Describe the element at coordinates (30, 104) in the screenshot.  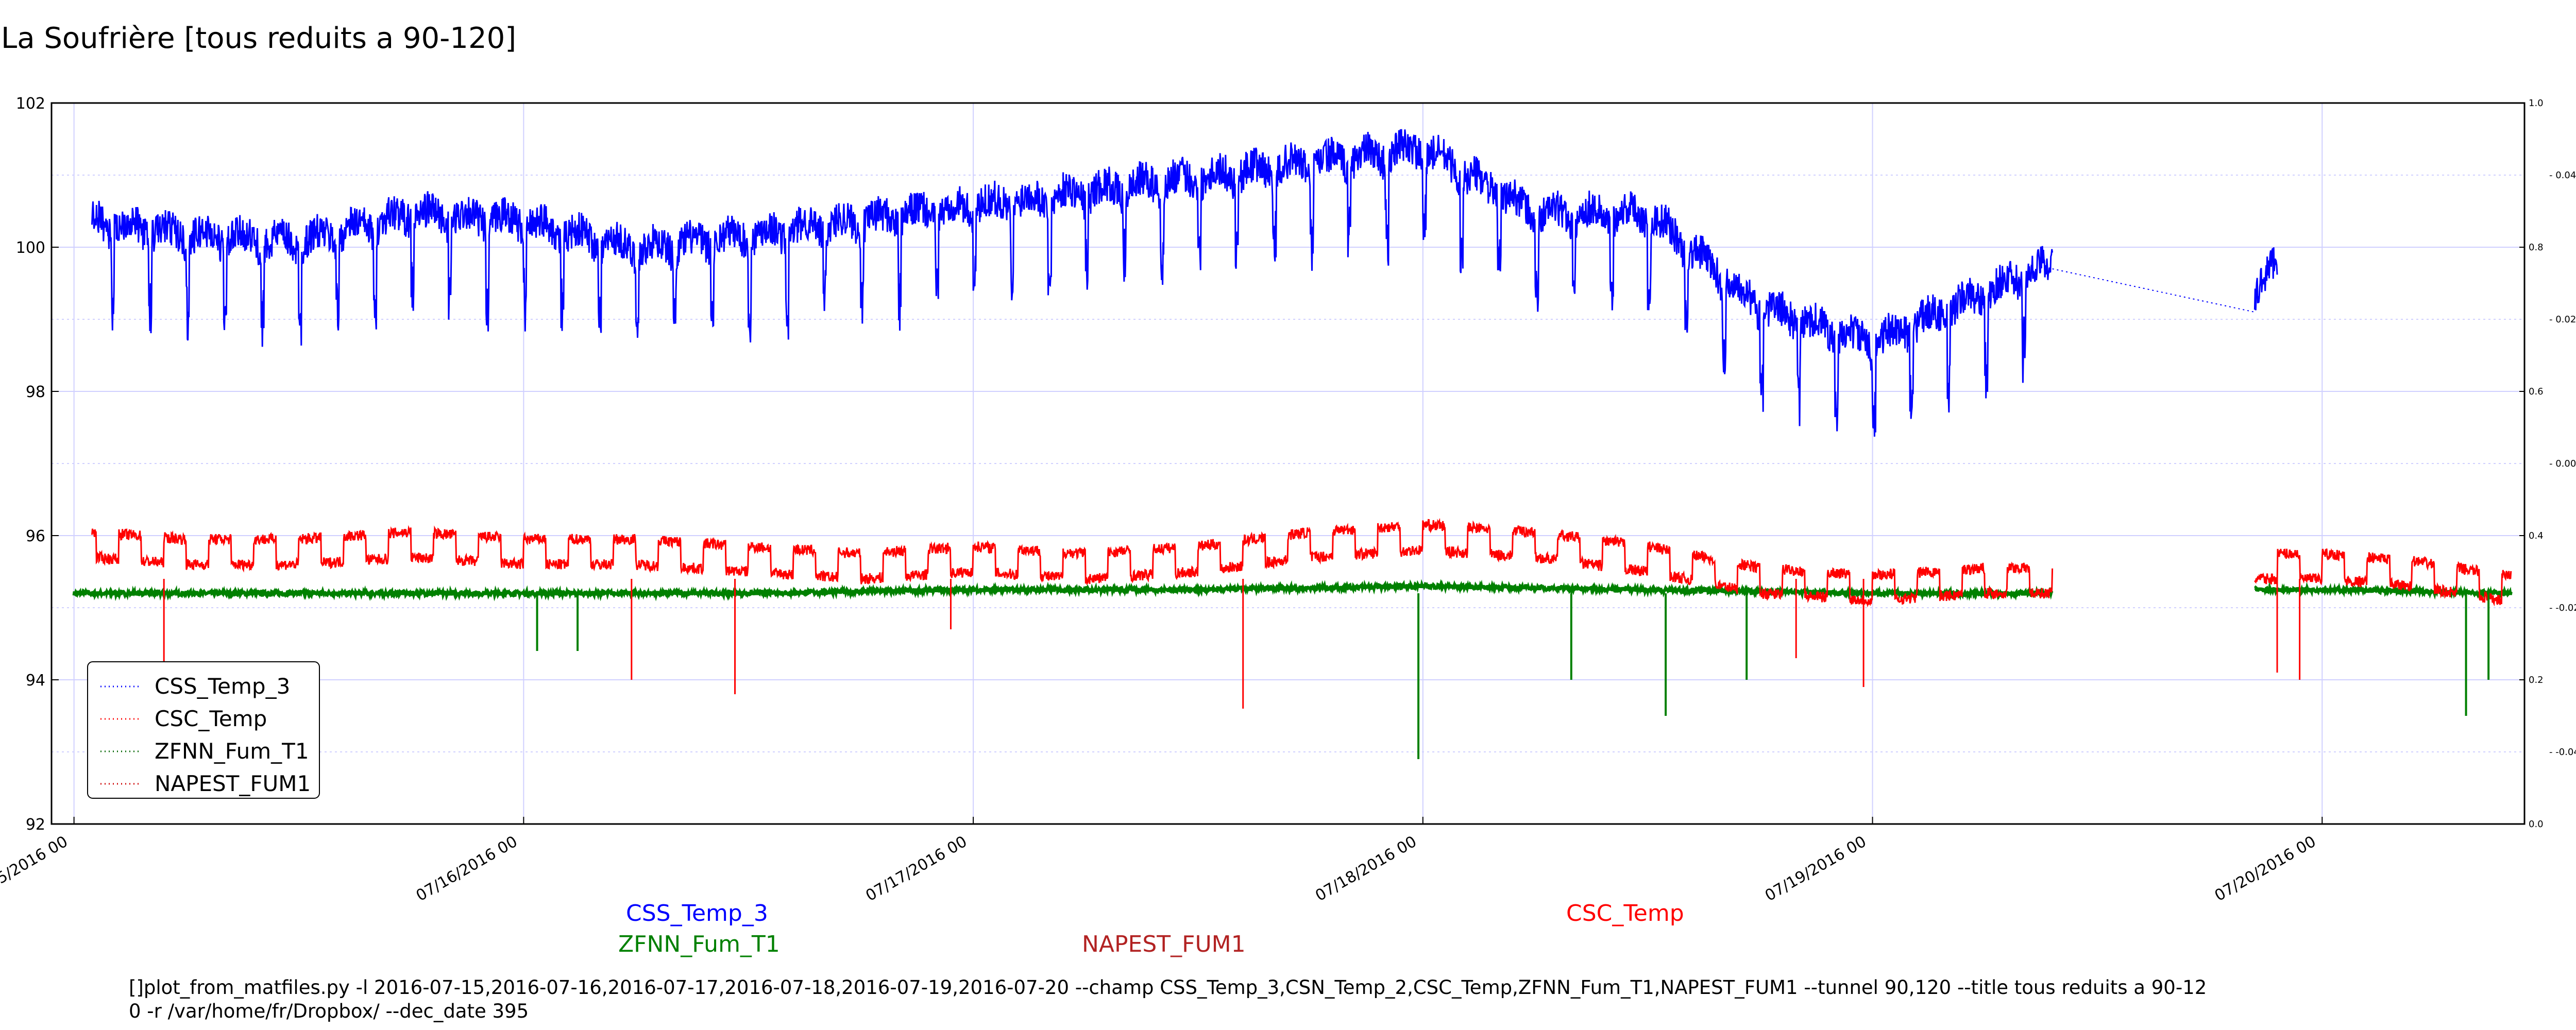
I see `y-tick-label: 102` at that location.